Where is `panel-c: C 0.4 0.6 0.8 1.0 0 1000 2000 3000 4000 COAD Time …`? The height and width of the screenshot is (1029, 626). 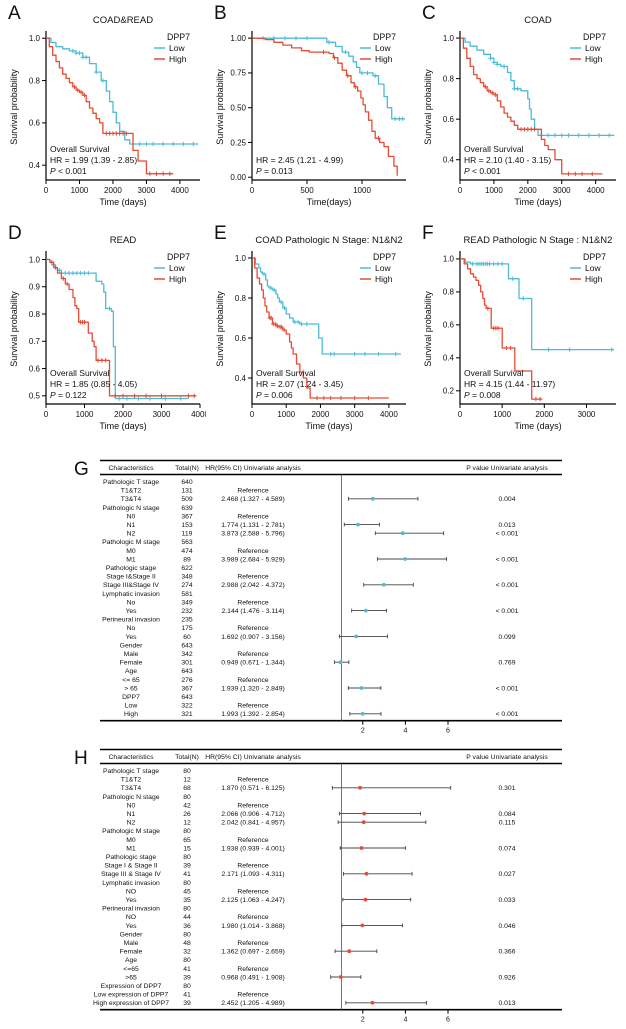
panel-c: C 0.4 0.6 0.8 1.0 0 1000 2000 3000 4000 COAD Time … is located at coordinates (521, 113).